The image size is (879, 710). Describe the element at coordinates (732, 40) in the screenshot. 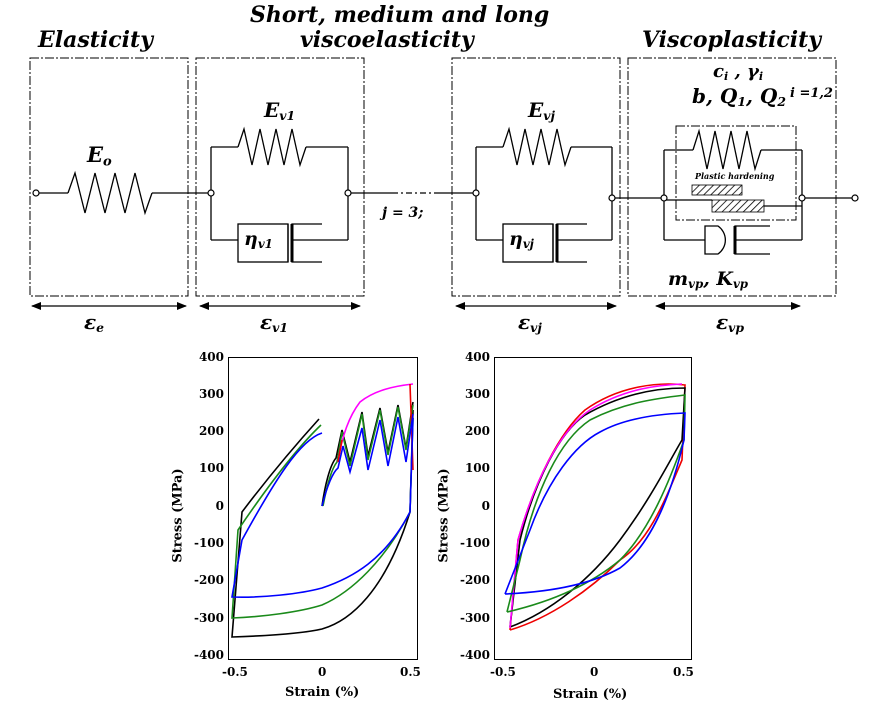

I see `heading-viscoplasticity: Viscoplasticity` at that location.